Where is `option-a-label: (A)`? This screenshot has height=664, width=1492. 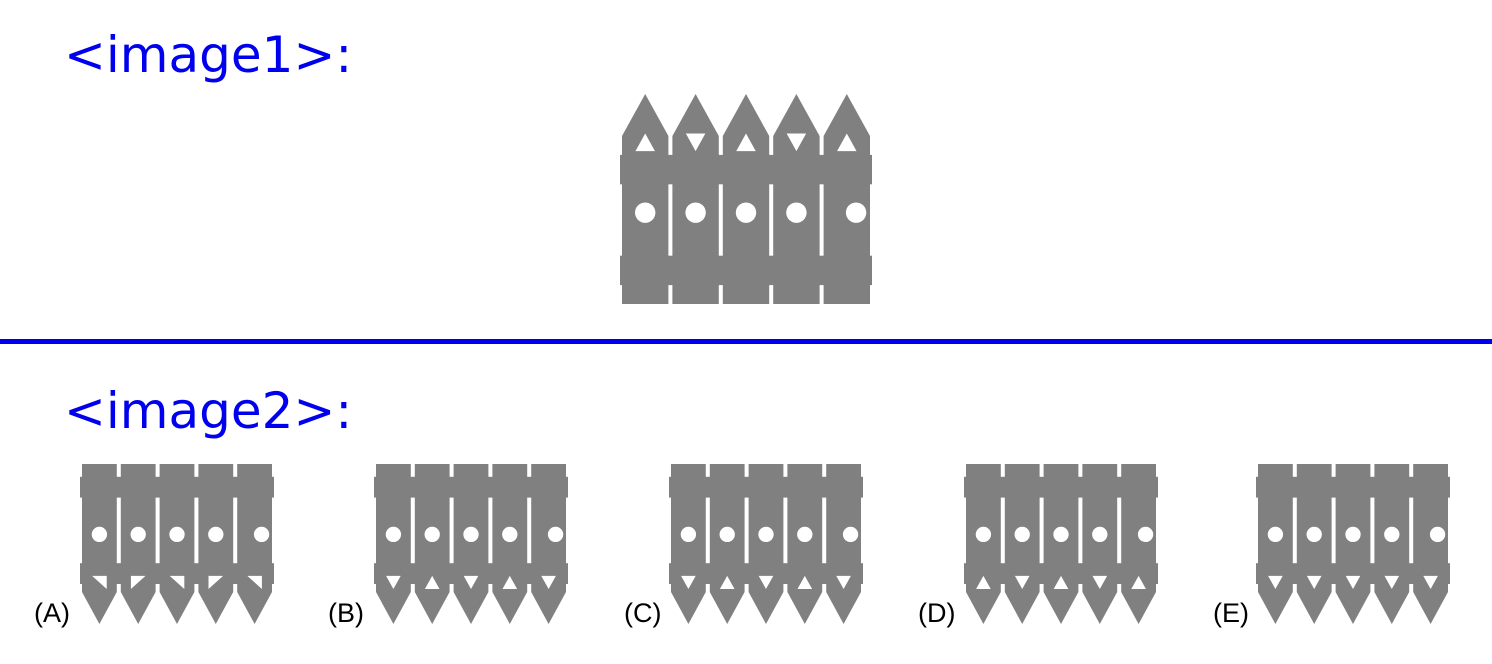 option-a-label: (A) is located at coordinates (52, 613).